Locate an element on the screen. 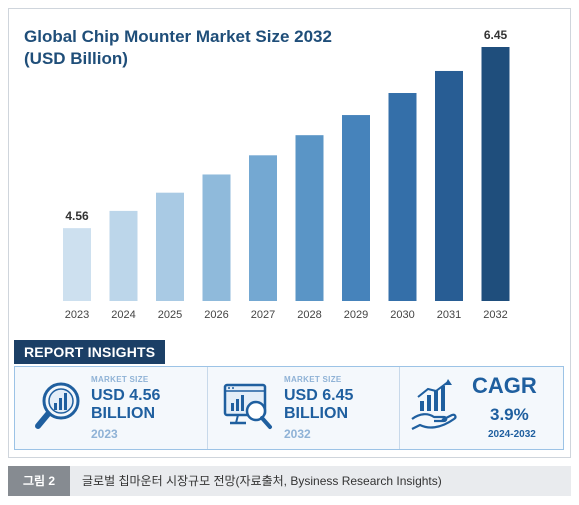 The height and width of the screenshot is (505, 579). bar-2030 is located at coordinates (402, 197).